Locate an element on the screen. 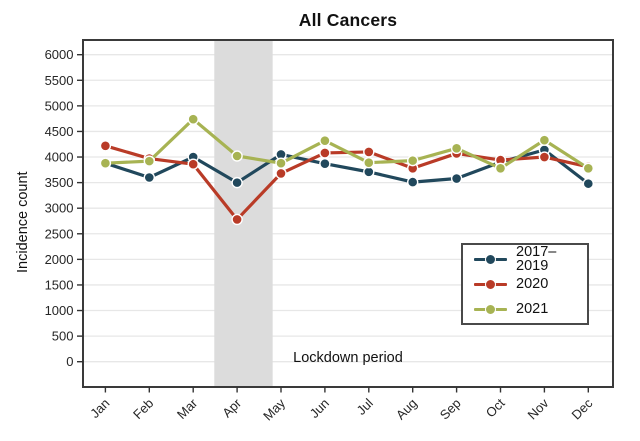 This screenshot has height=441, width=640. data-point-2021-Sep is located at coordinates (456, 148).